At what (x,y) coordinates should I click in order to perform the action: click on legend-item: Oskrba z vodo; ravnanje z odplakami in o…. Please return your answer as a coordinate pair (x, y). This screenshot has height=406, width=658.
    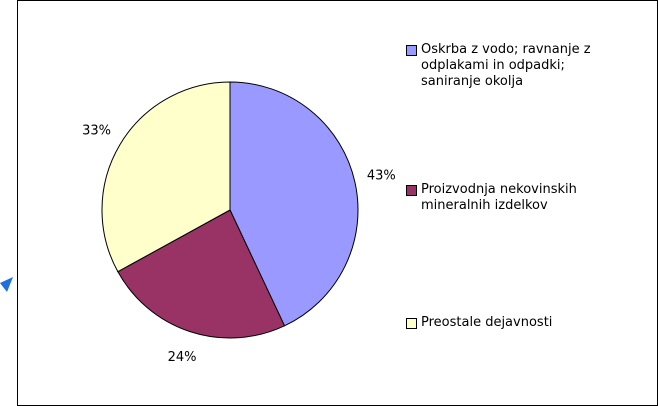
    Looking at the image, I should click on (513, 66).